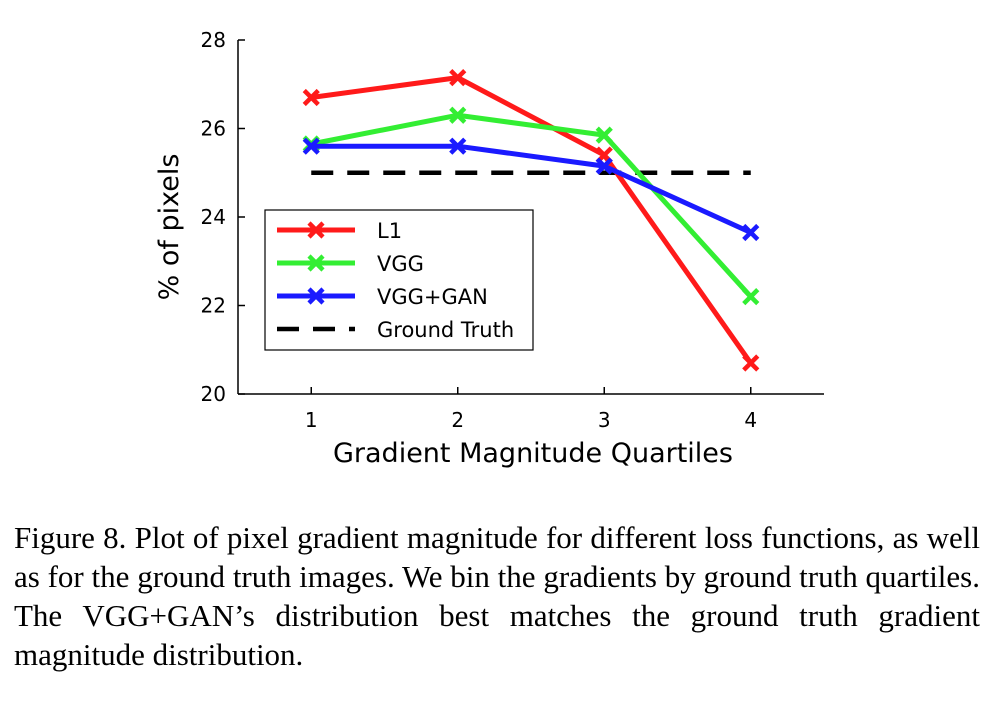 This screenshot has width=992, height=726. I want to click on x-tick-label: 2, so click(457, 420).